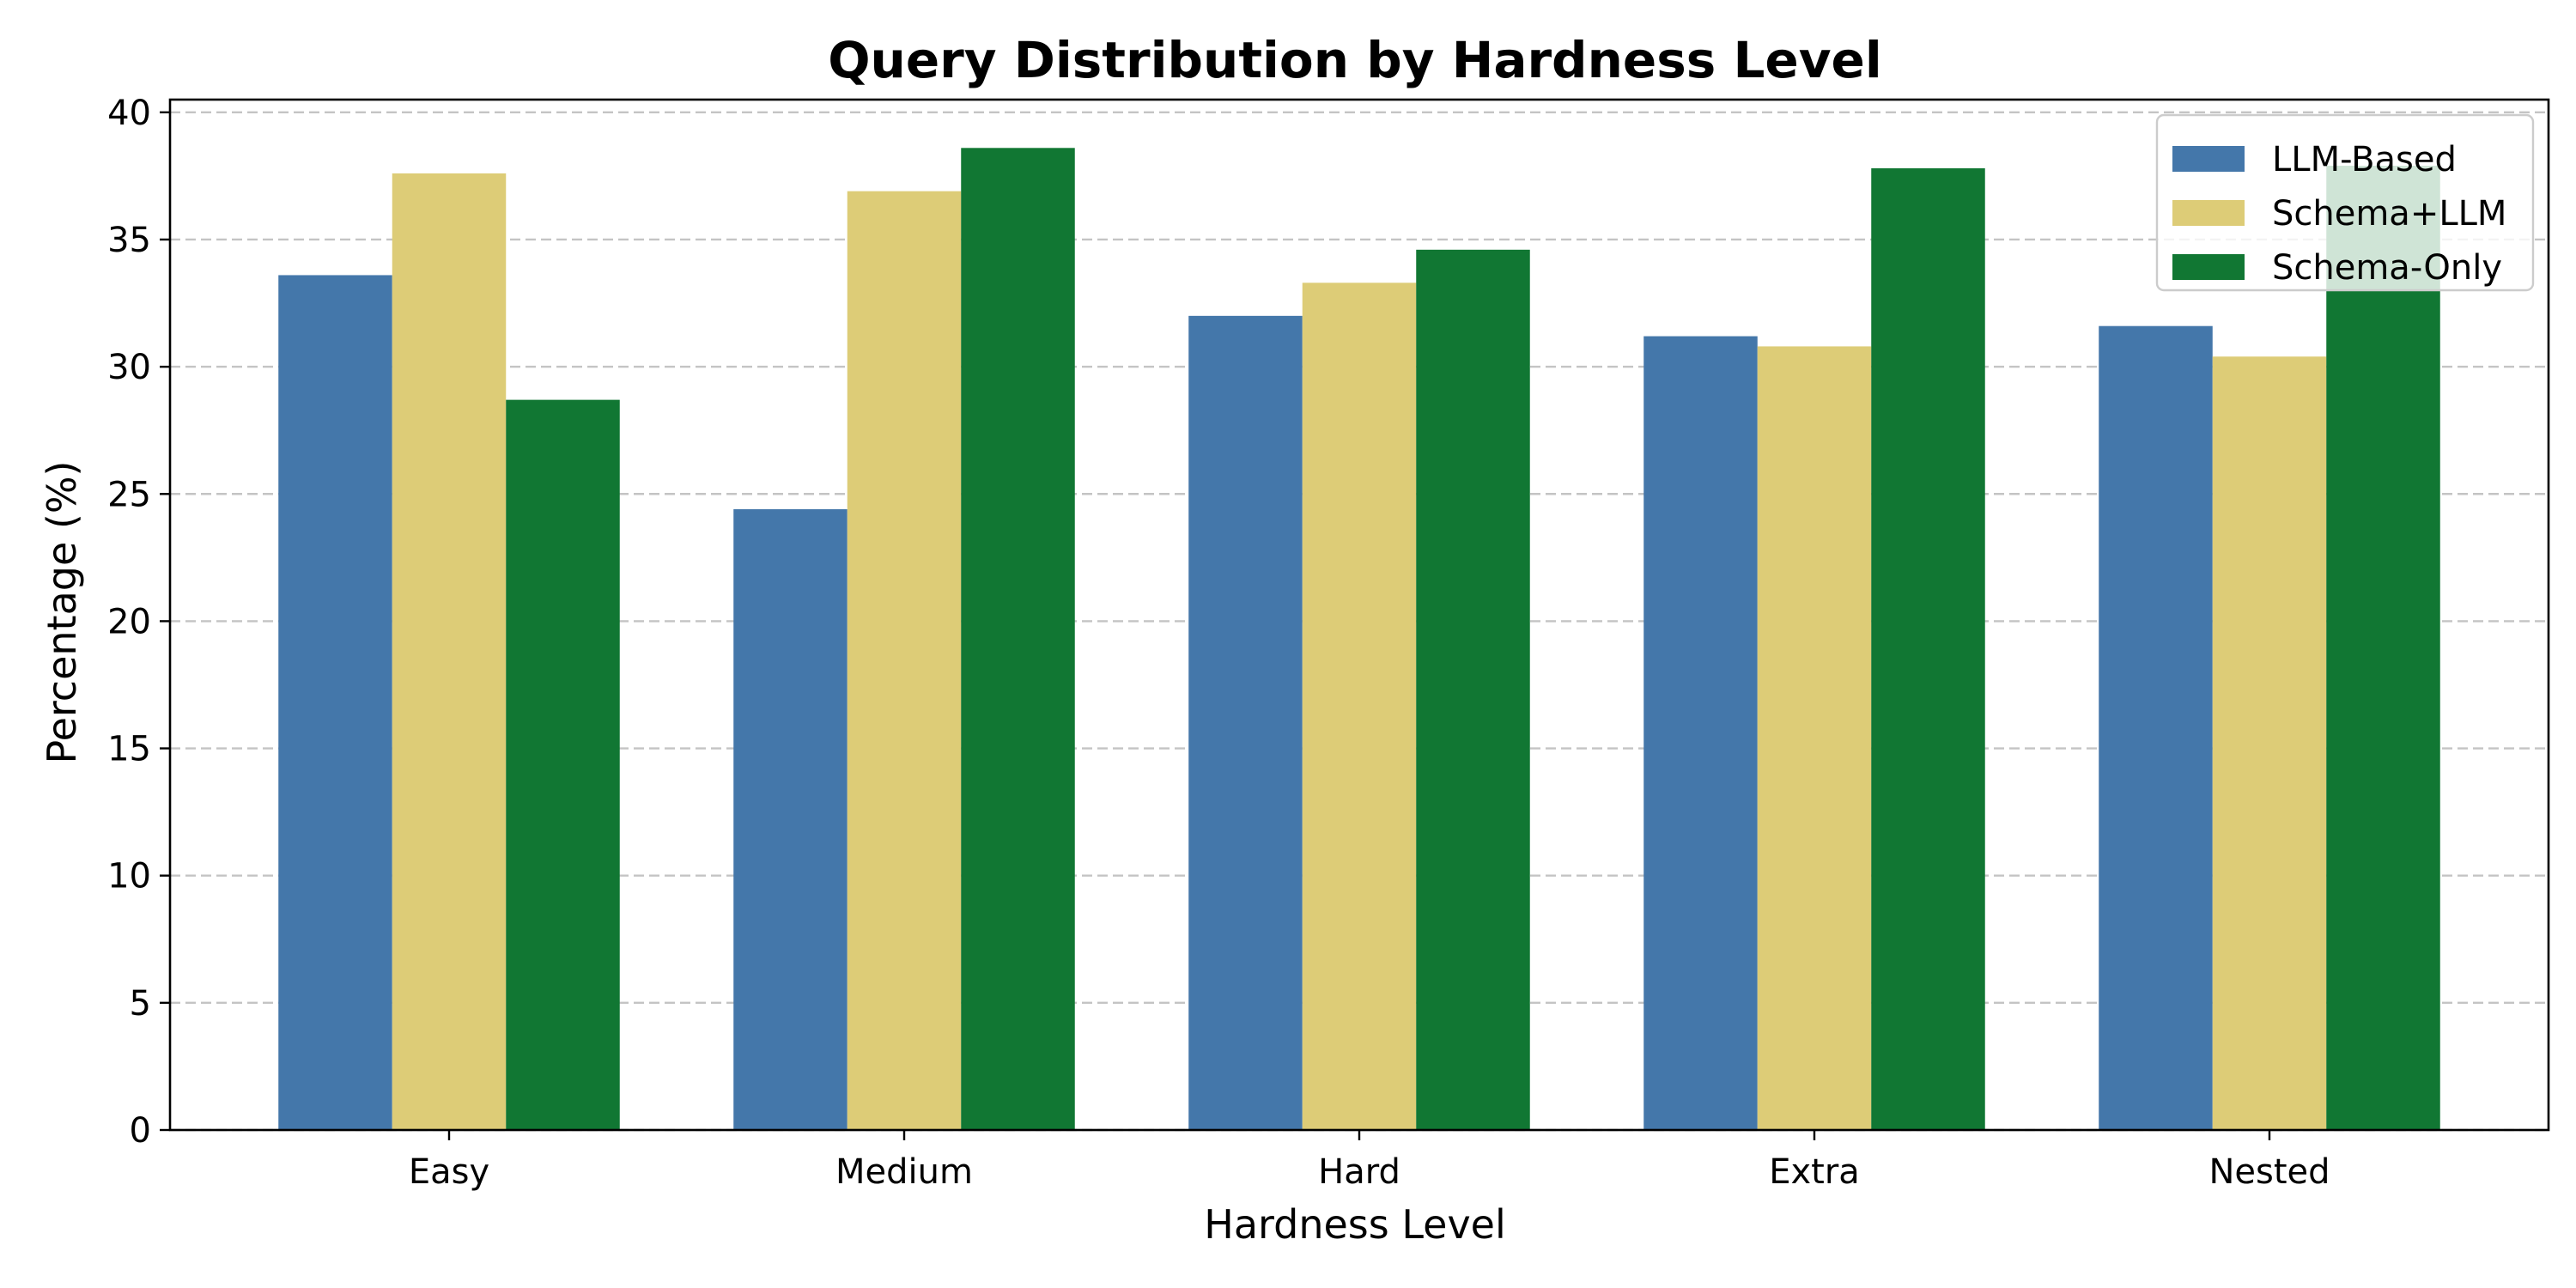  What do you see at coordinates (1473, 689) in the screenshot?
I see `bar-schema-only-hard` at bounding box center [1473, 689].